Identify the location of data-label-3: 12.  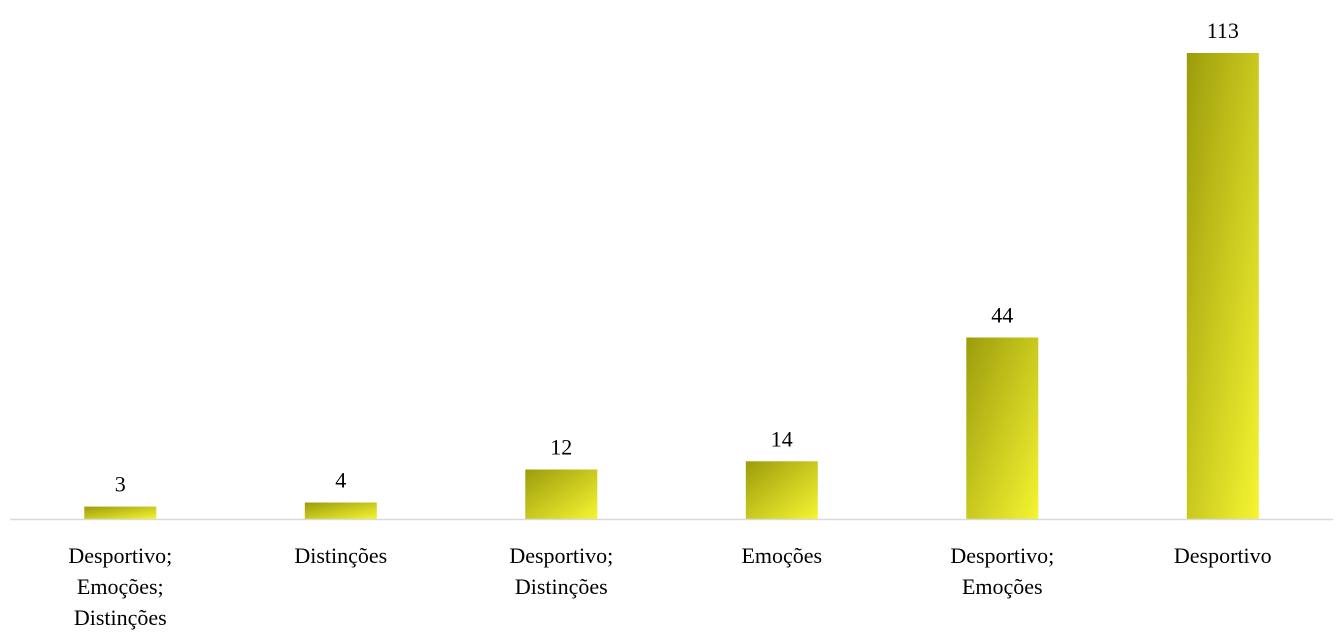
(561, 447).